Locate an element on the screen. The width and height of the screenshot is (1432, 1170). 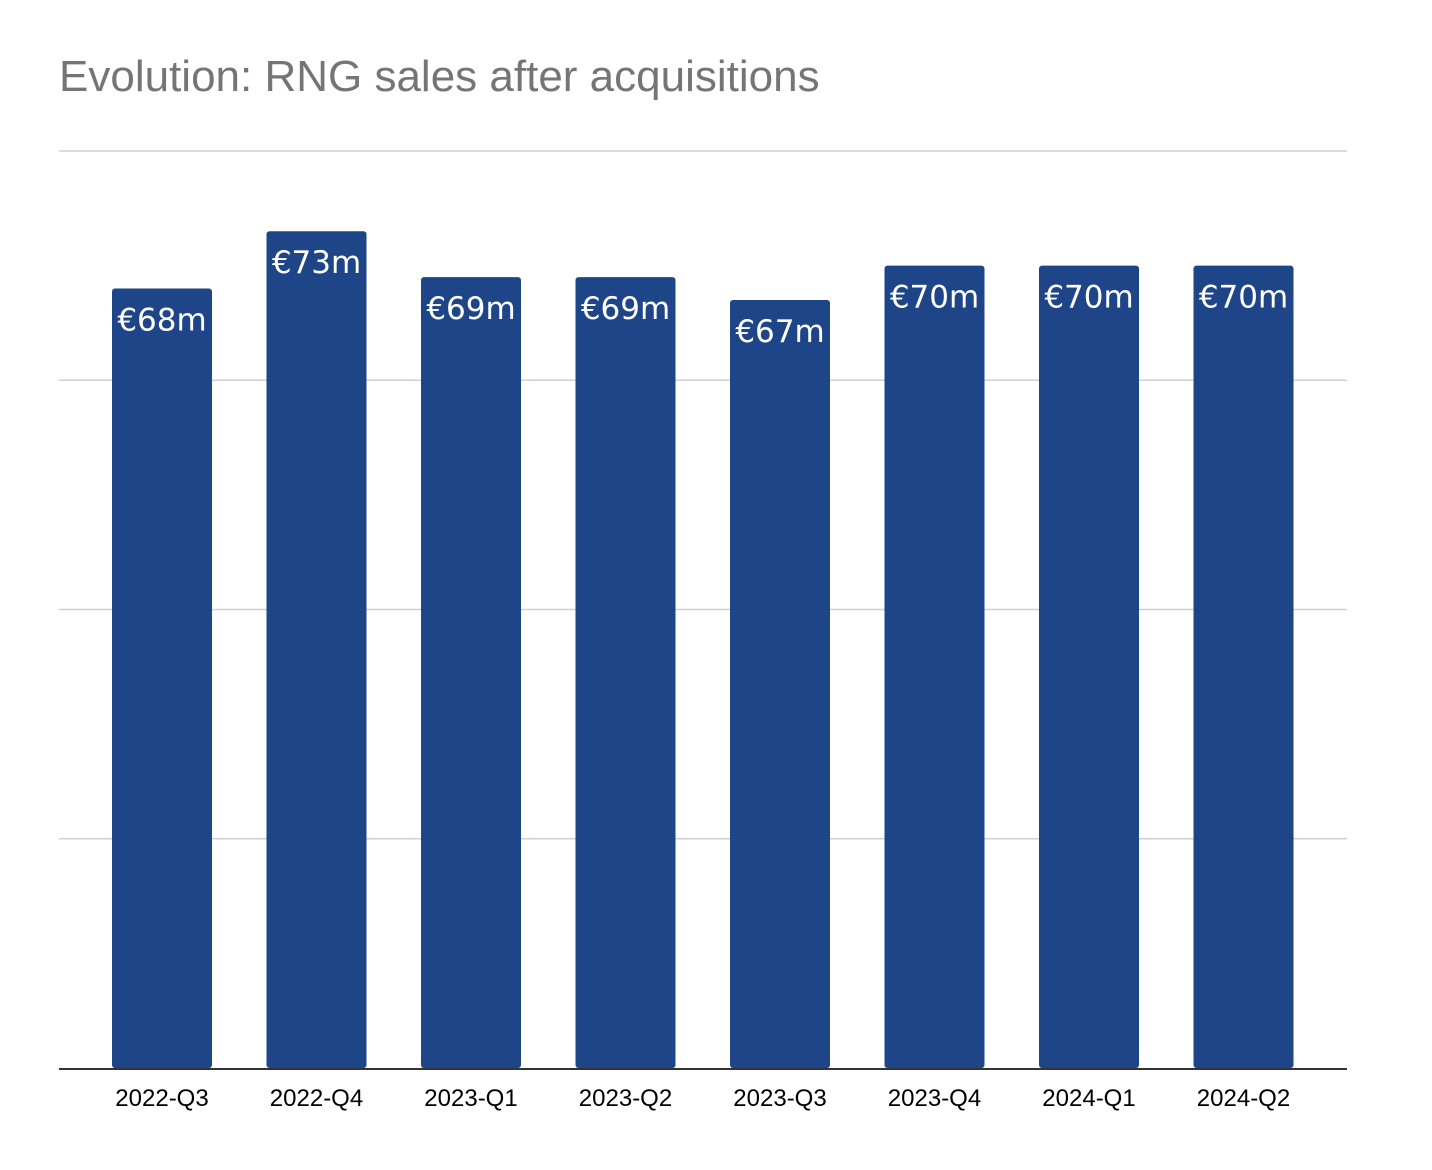
x-tick-label: 2023-Q2 is located at coordinates (625, 1098).